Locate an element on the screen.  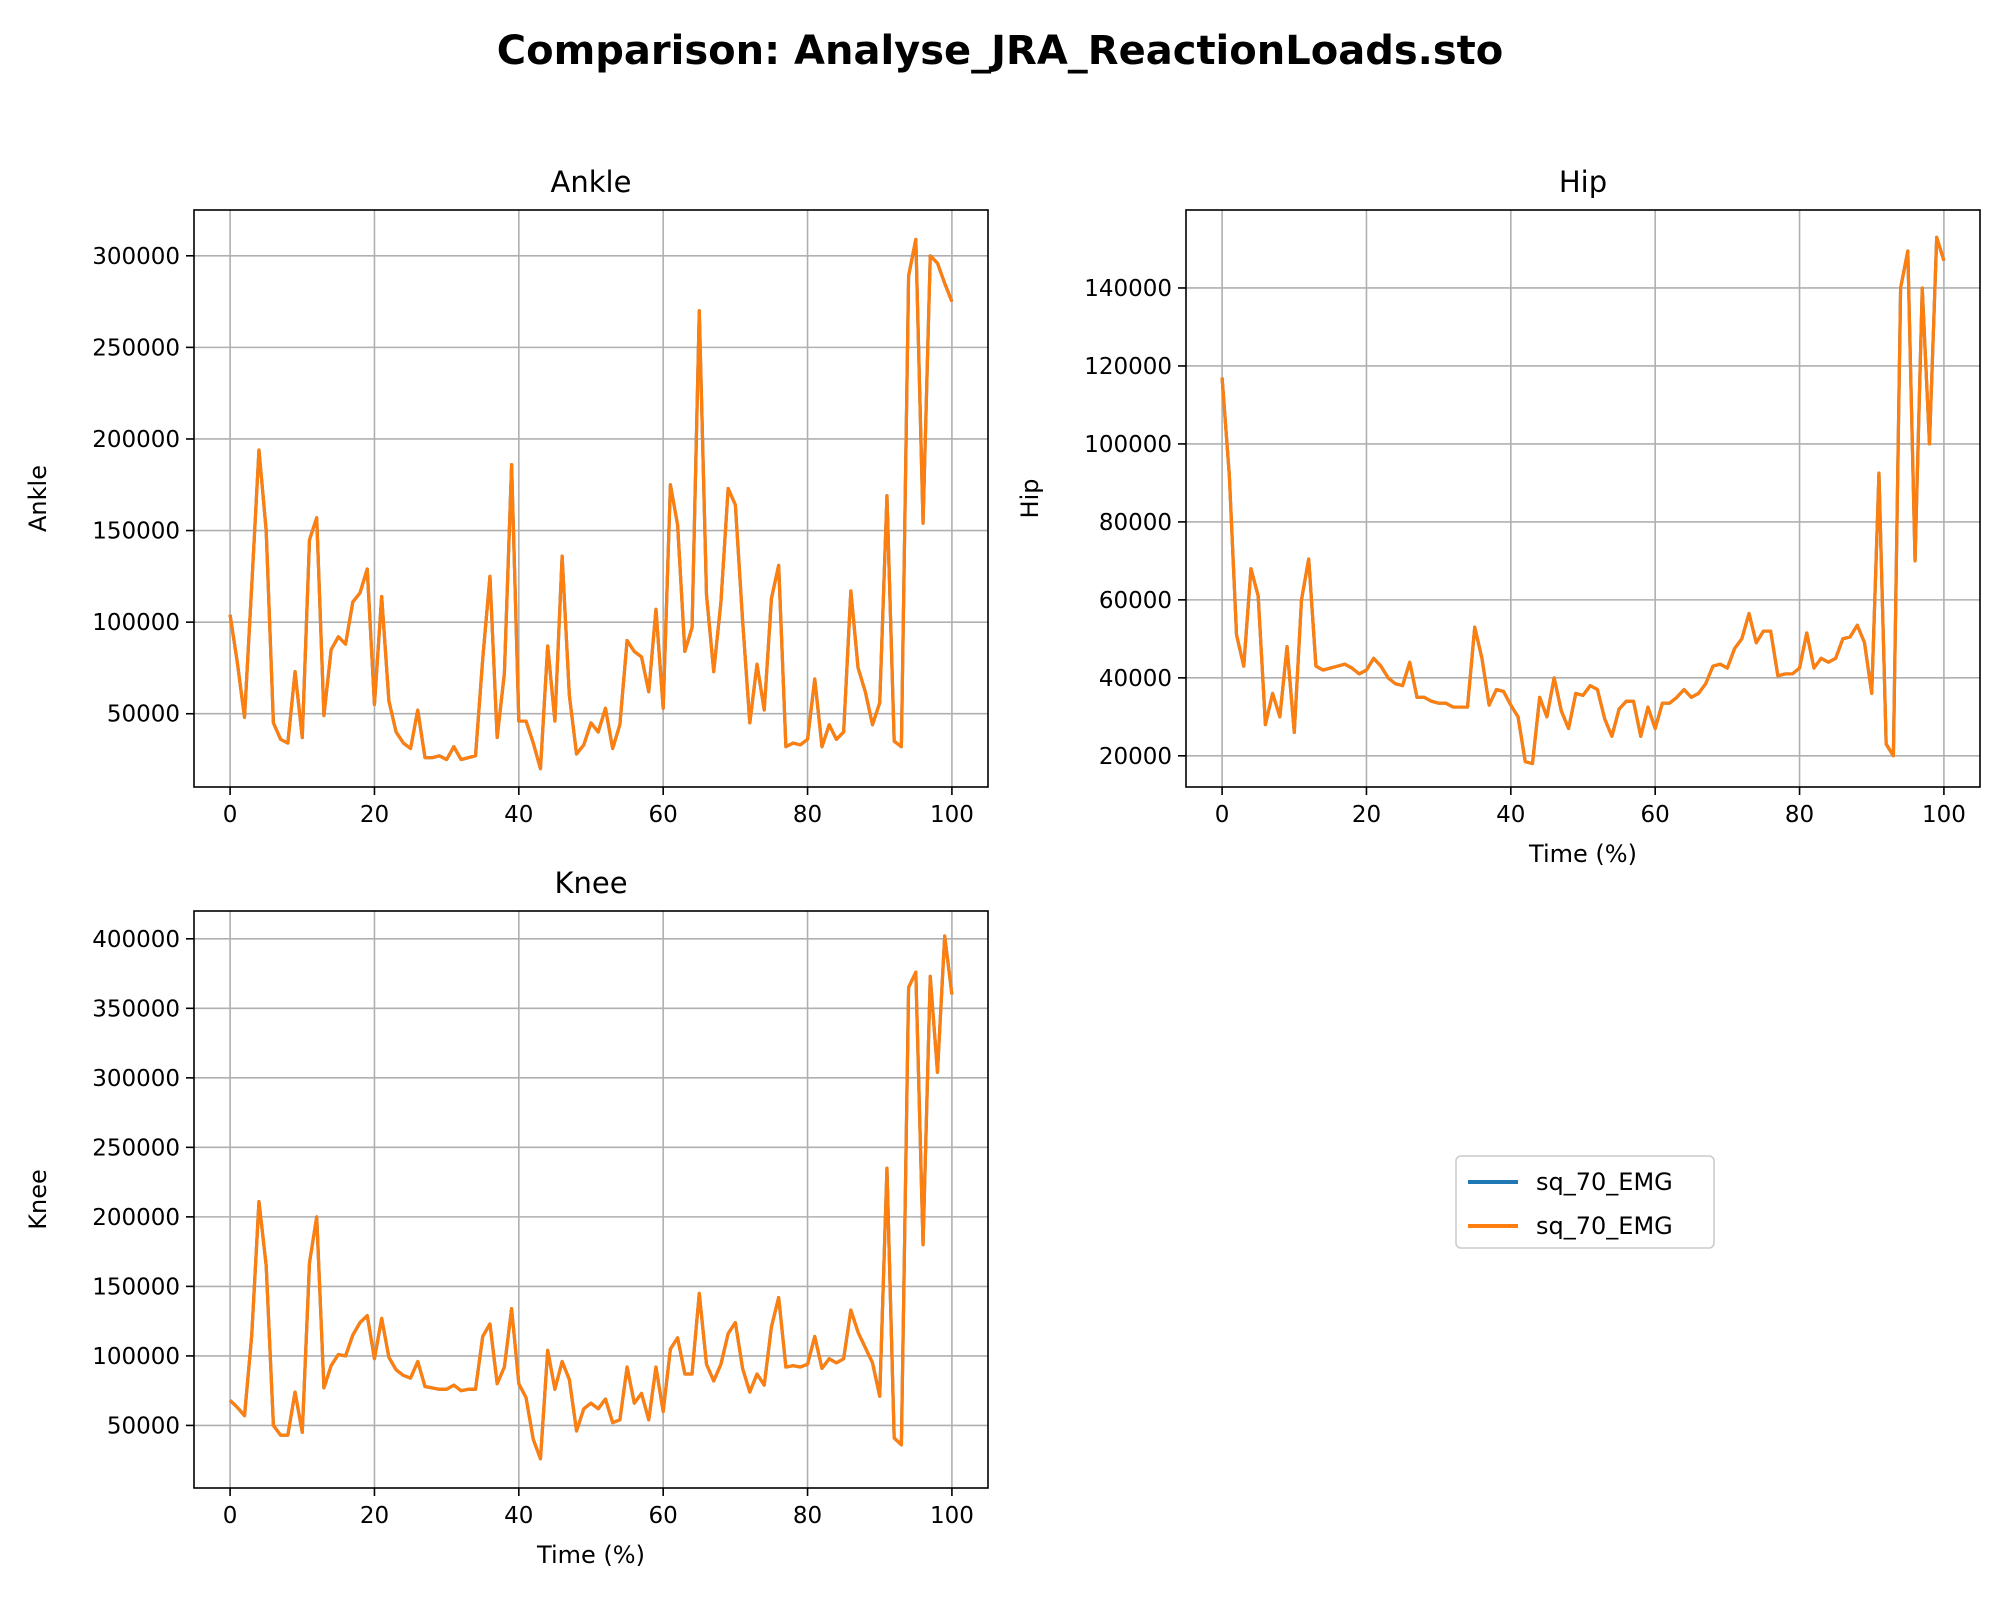
y-tick-label: 40000 is located at coordinates (1135, 679).